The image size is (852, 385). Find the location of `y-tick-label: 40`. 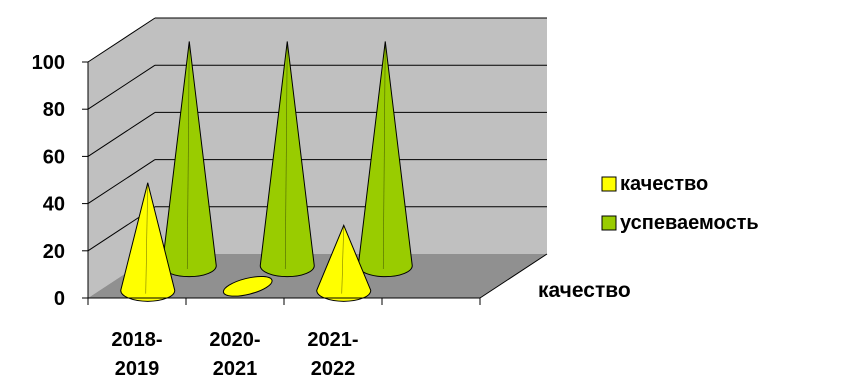

y-tick-label: 40 is located at coordinates (54, 205).